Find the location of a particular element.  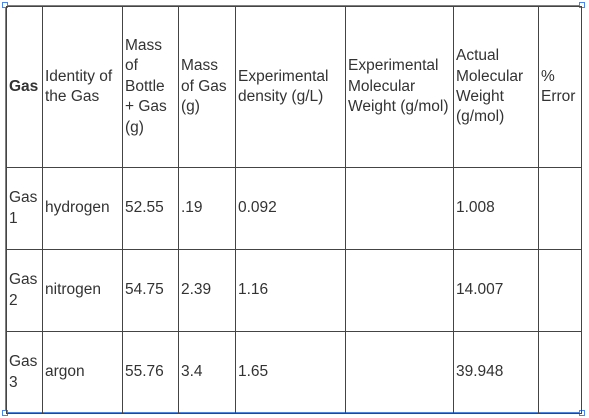

cell-mass-gas: 2.39 is located at coordinates (207, 290).